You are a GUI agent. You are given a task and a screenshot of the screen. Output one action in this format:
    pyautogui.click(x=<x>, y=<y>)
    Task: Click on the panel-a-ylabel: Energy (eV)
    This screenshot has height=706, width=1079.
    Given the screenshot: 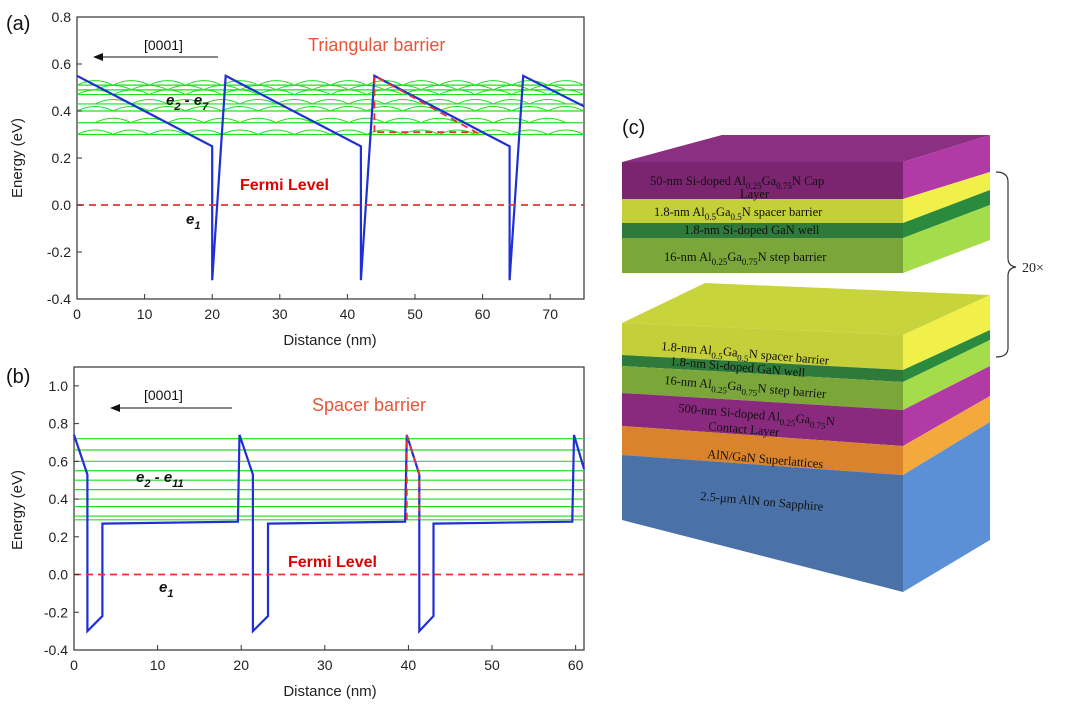 What is the action you would take?
    pyautogui.click(x=17, y=158)
    